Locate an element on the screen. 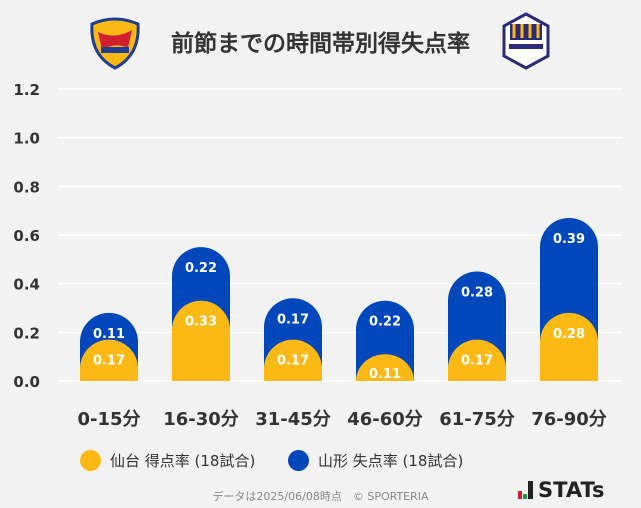 Image resolution: width=641 pixels, height=508 pixels. data-label-yamagata: 0.28 is located at coordinates (477, 293).